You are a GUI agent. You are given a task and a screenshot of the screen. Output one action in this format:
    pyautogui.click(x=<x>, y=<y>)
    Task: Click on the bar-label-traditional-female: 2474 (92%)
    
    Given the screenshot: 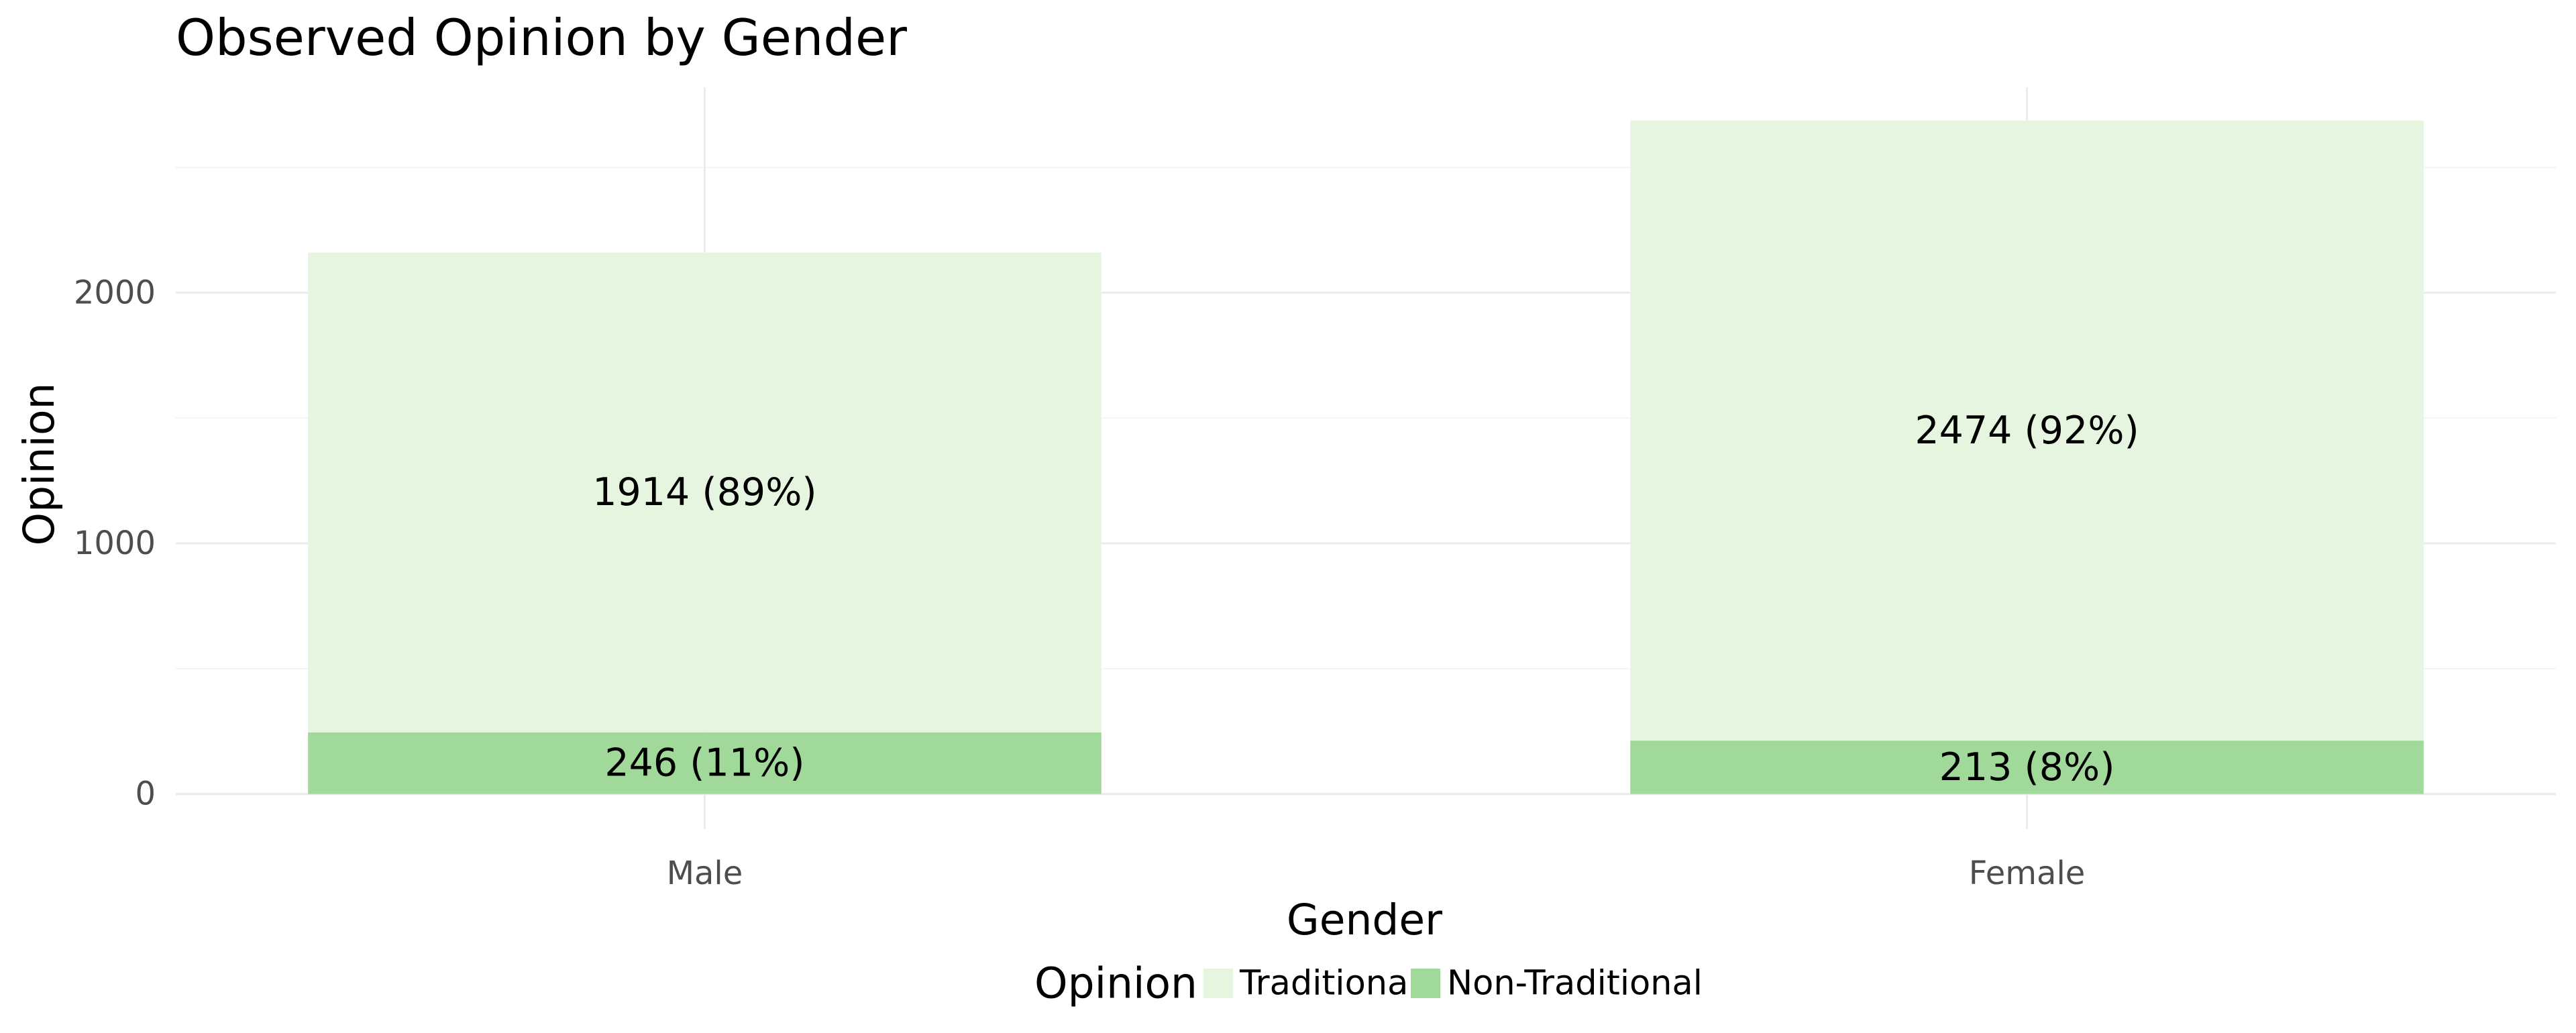 What is the action you would take?
    pyautogui.click(x=2027, y=431)
    